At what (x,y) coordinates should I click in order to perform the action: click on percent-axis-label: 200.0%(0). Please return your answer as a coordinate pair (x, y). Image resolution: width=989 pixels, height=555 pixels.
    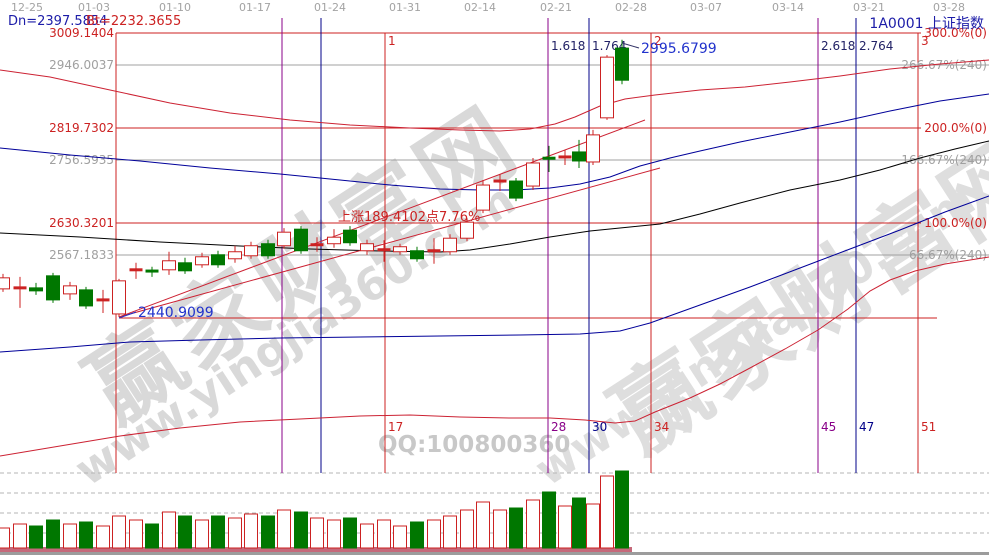
    Looking at the image, I should click on (955, 128).